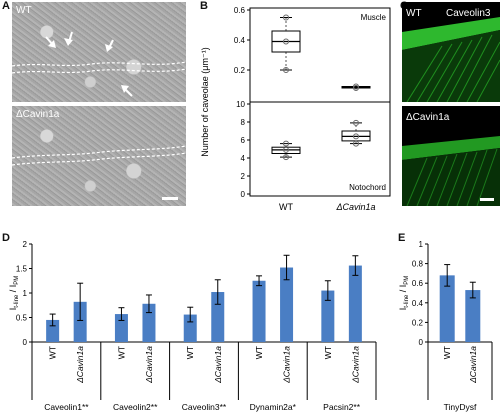 This screenshot has width=500, height=416. What do you see at coordinates (428, 117) in the screenshot?
I see `fluo-label-cavin1a: ΔCavin1a` at bounding box center [428, 117].